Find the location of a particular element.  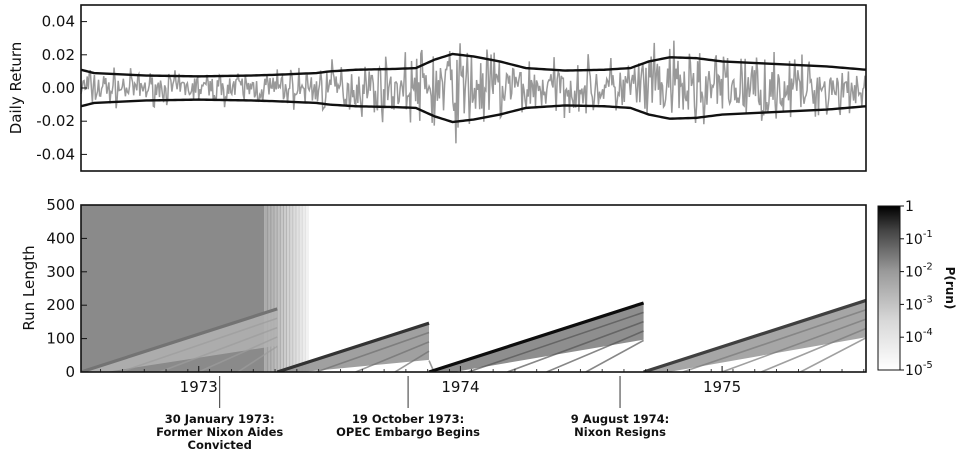

event-annotation: 19 October 1973:OPEC Embargo Begins is located at coordinates (408, 407).